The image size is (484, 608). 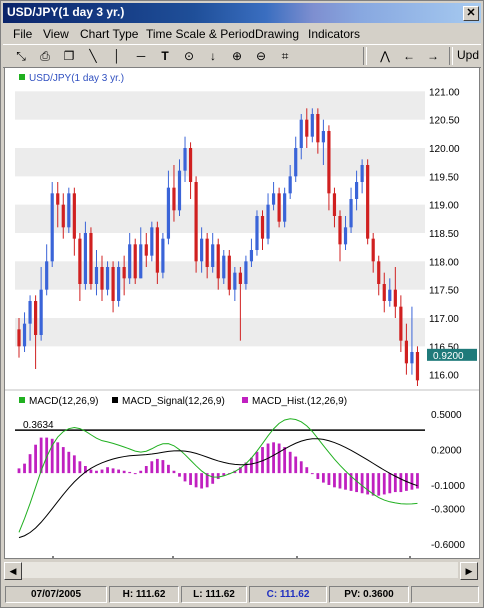 What do you see at coordinates (93, 56) in the screenshot?
I see `trendline-button: ╲` at bounding box center [93, 56].